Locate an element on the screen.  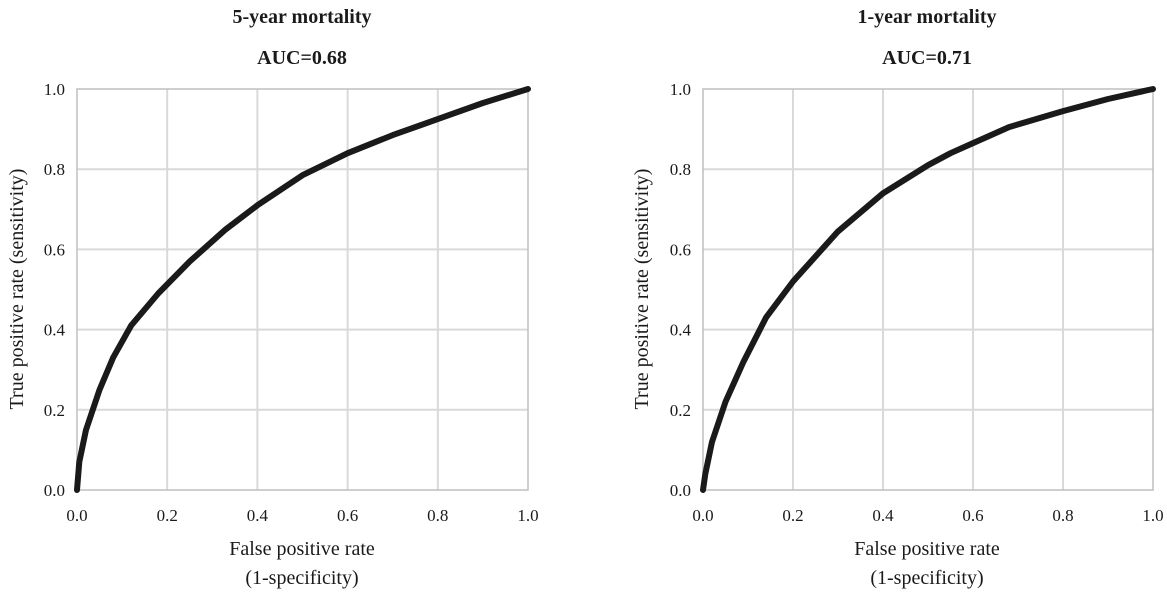
chart-subtitle: AUC=0.68 is located at coordinates (302, 58).